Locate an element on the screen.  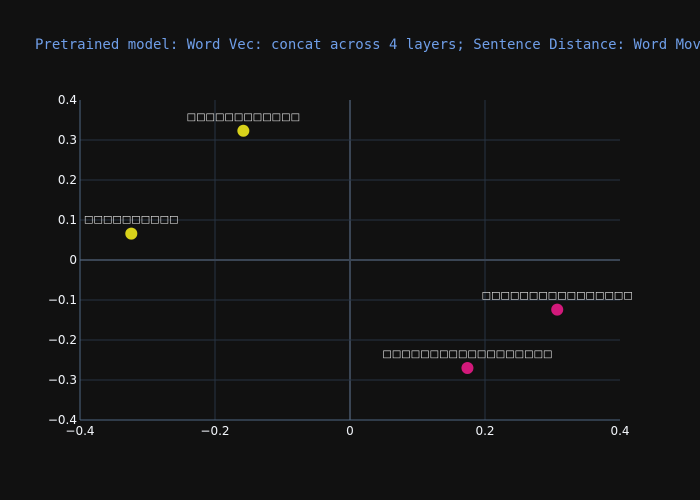
y-tick-label: −0.4 is located at coordinates (62, 420).